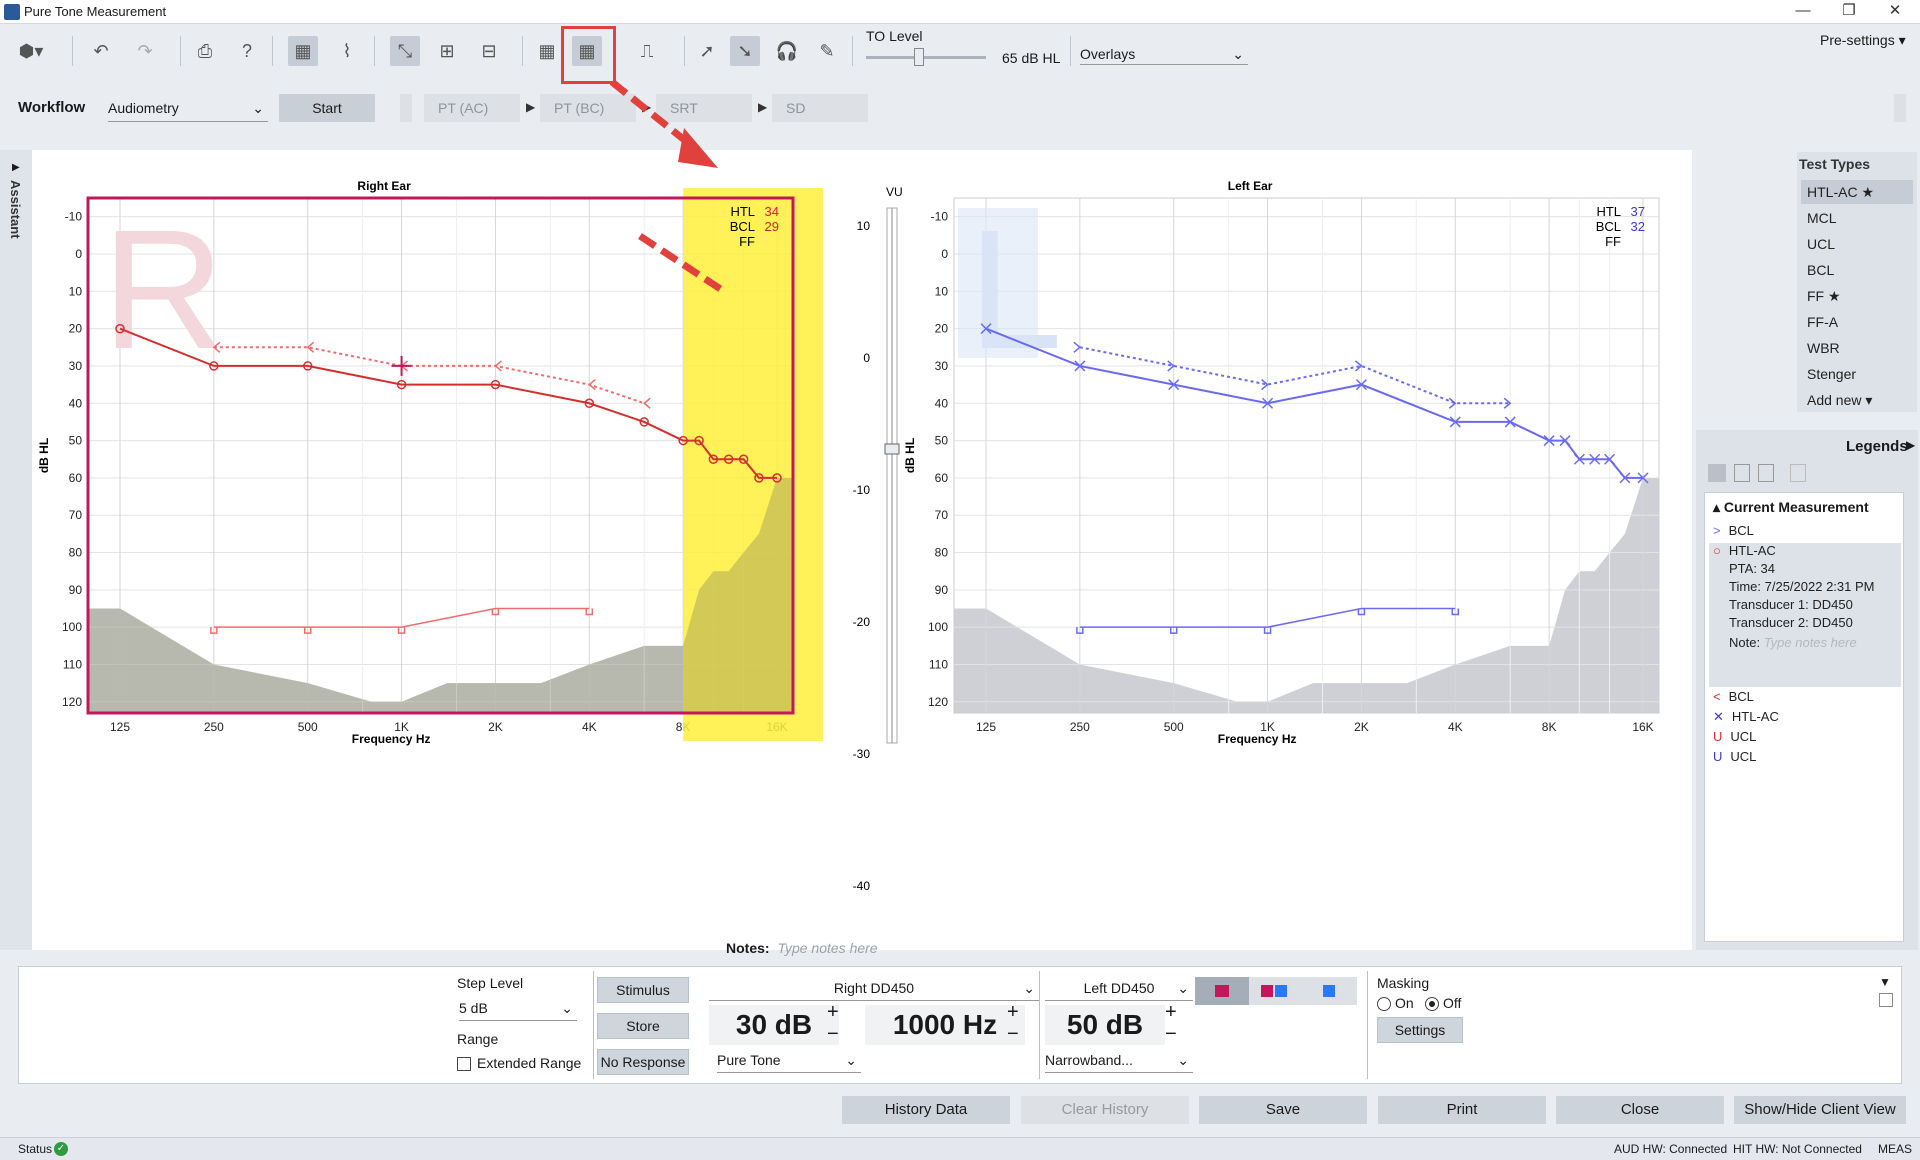 The image size is (1920, 1160). What do you see at coordinates (518, 1008) in the screenshot?
I see `step-level-dropdown: 5 dB ⌄` at bounding box center [518, 1008].